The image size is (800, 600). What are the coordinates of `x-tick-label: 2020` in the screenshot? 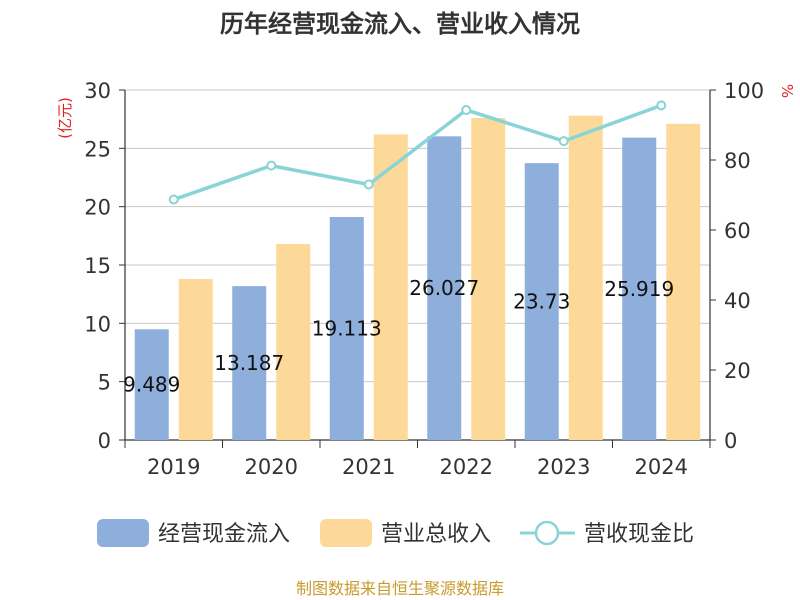 It's located at (271, 467).